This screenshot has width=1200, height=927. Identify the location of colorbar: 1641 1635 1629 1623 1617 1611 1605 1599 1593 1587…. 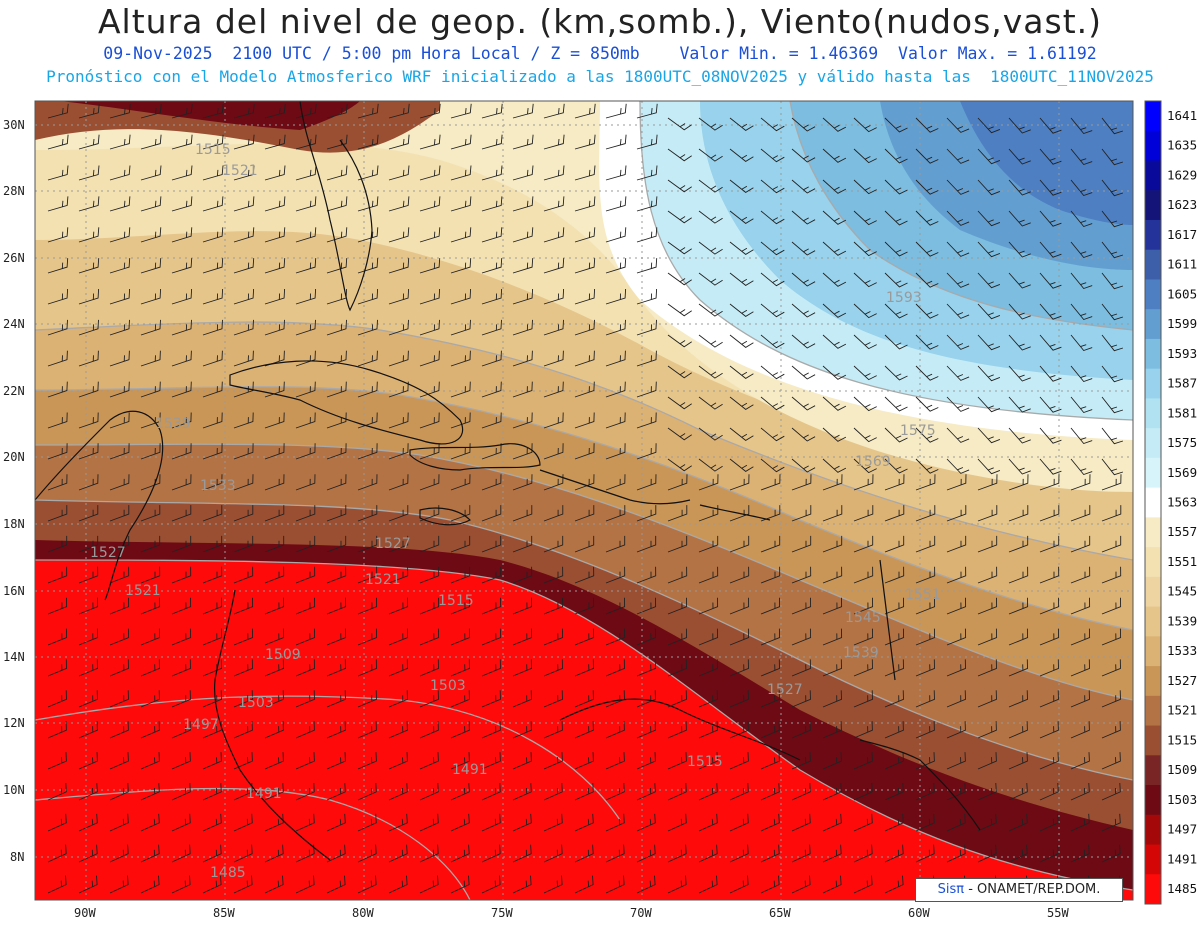
(1170, 502).